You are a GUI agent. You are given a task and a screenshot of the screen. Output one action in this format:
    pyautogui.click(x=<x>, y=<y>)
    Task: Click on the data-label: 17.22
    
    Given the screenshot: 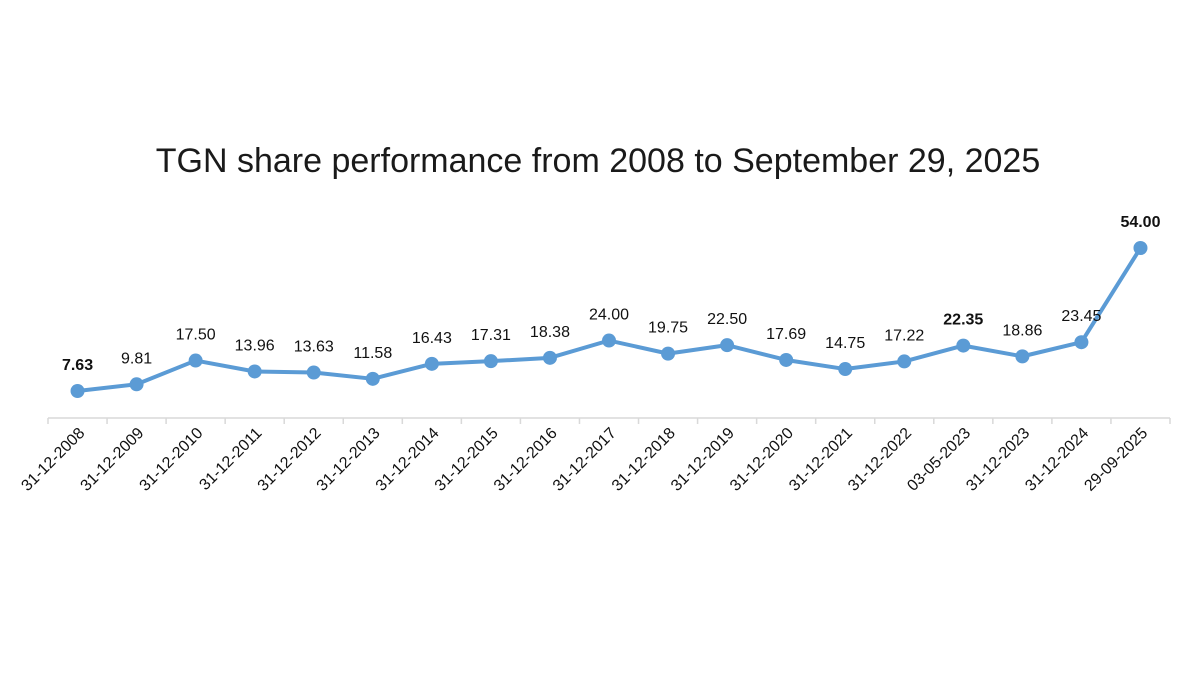 What is the action you would take?
    pyautogui.click(x=904, y=335)
    